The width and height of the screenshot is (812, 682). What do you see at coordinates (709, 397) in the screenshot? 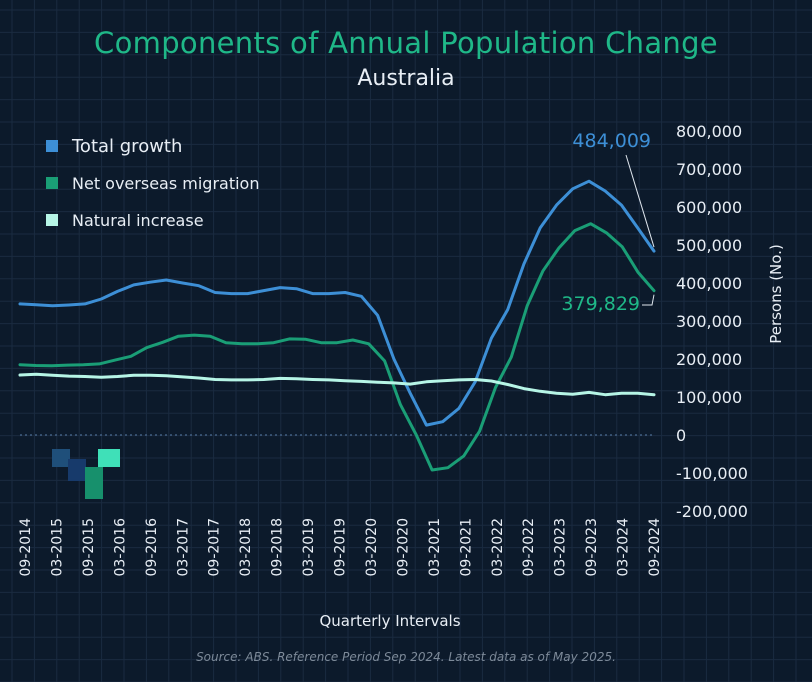
I see `y-tick-label: 100,000` at bounding box center [709, 397].